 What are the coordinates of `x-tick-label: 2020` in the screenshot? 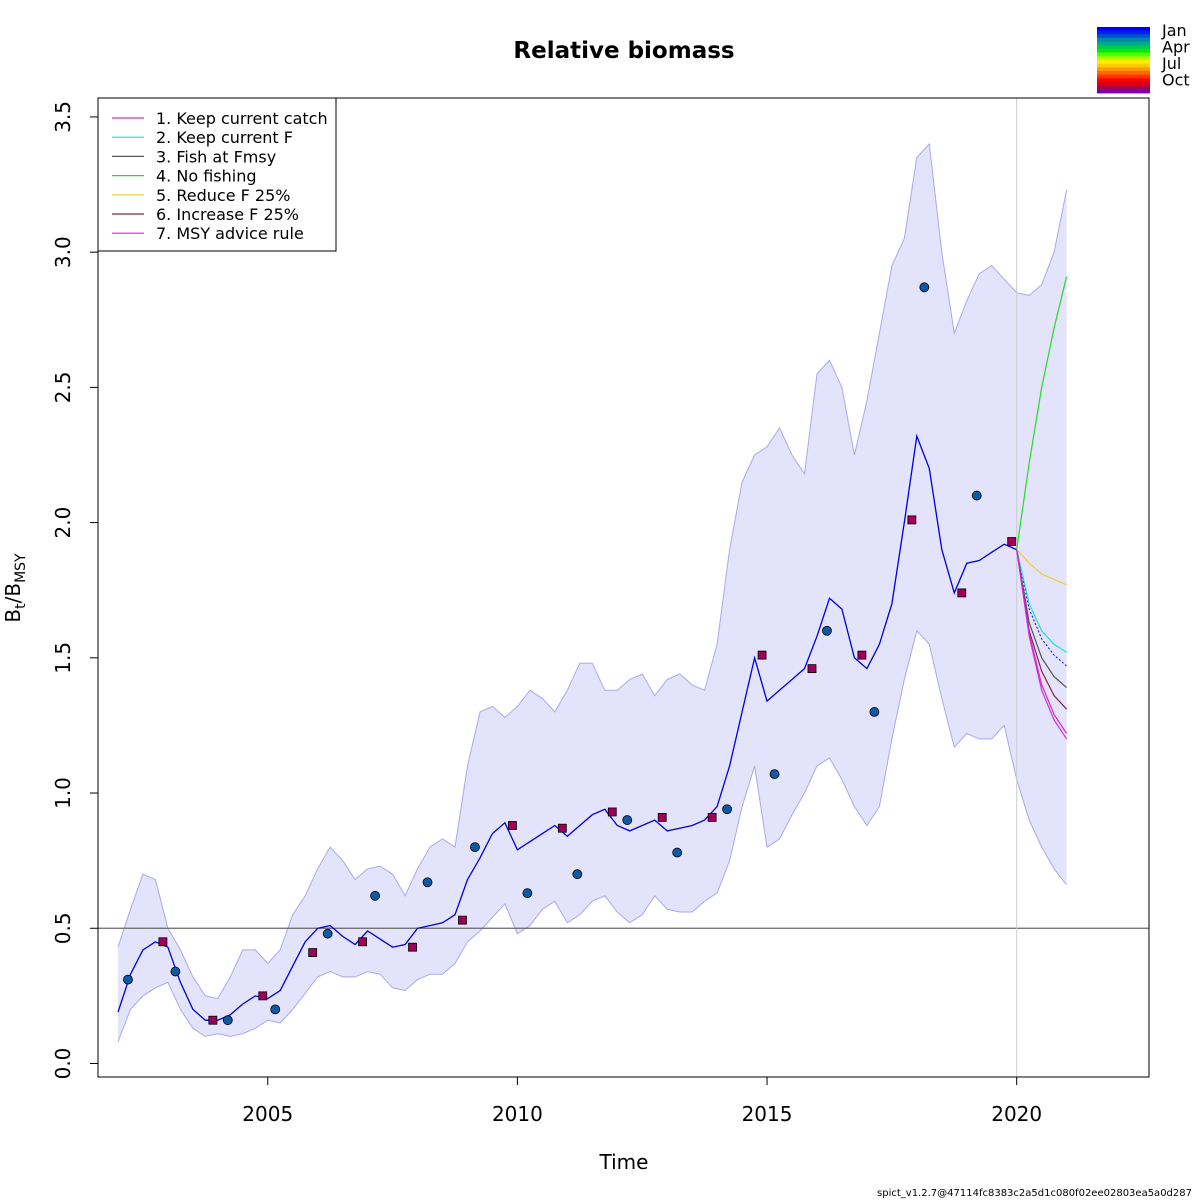 It's located at (1016, 1114).